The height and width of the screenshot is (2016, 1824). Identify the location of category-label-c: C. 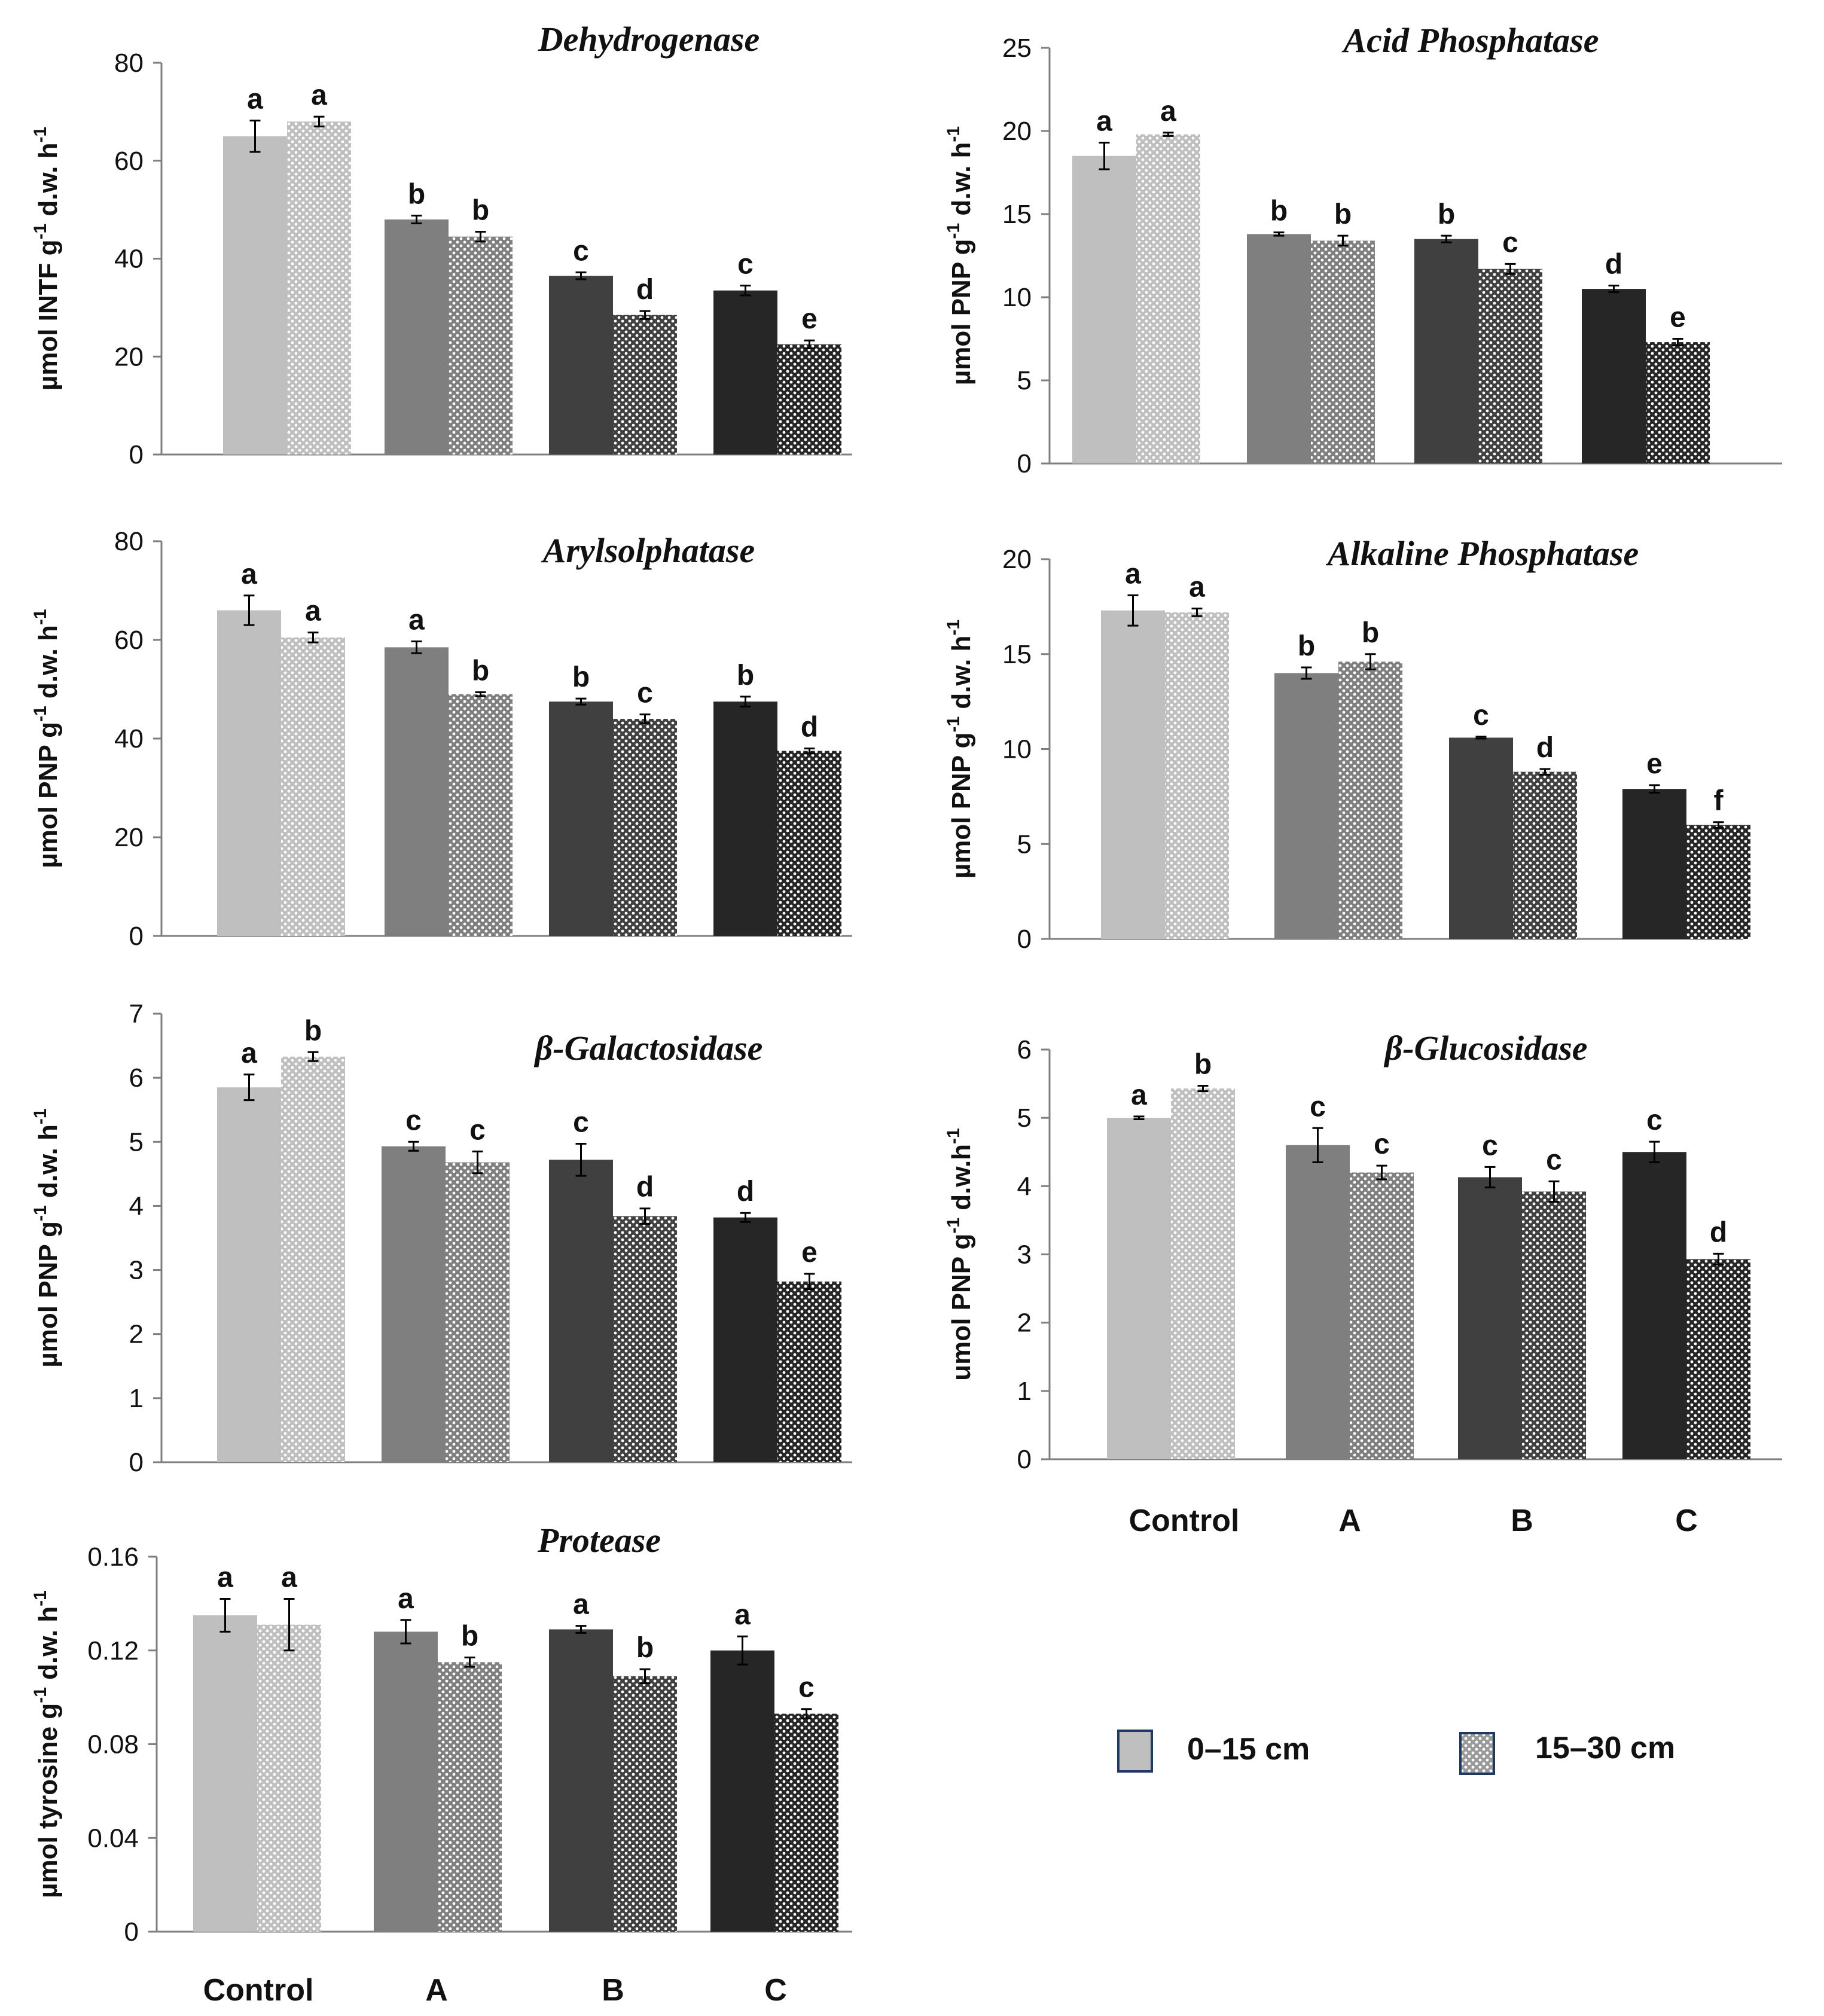
(1686, 1520).